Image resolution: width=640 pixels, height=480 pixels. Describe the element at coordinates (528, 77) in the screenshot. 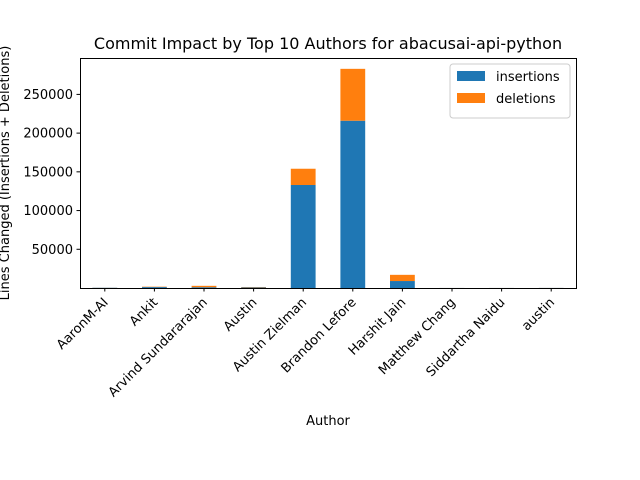

I see `legend-label-insertions: insertions` at that location.